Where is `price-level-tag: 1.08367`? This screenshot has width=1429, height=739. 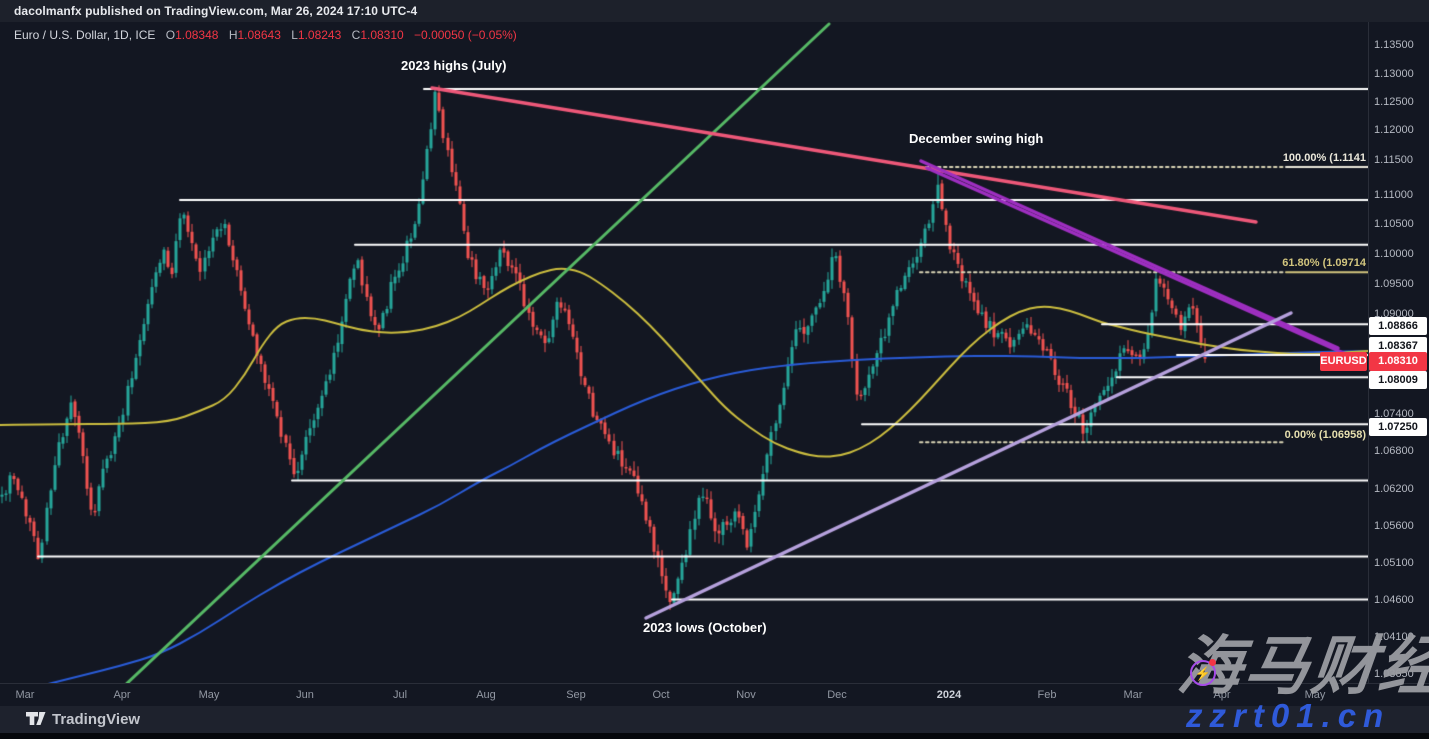
price-level-tag: 1.08367 is located at coordinates (1398, 346).